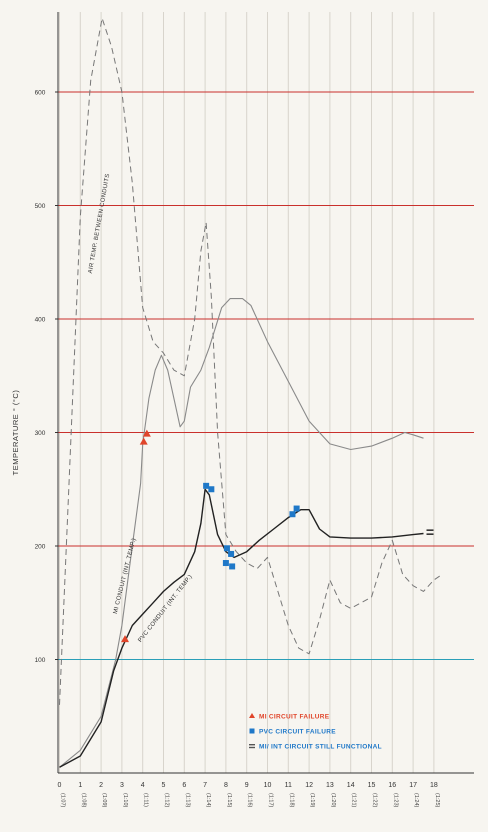 This screenshot has width=488, height=832. Describe the element at coordinates (372, 785) in the screenshot. I see `x-tick-label: 15` at that location.